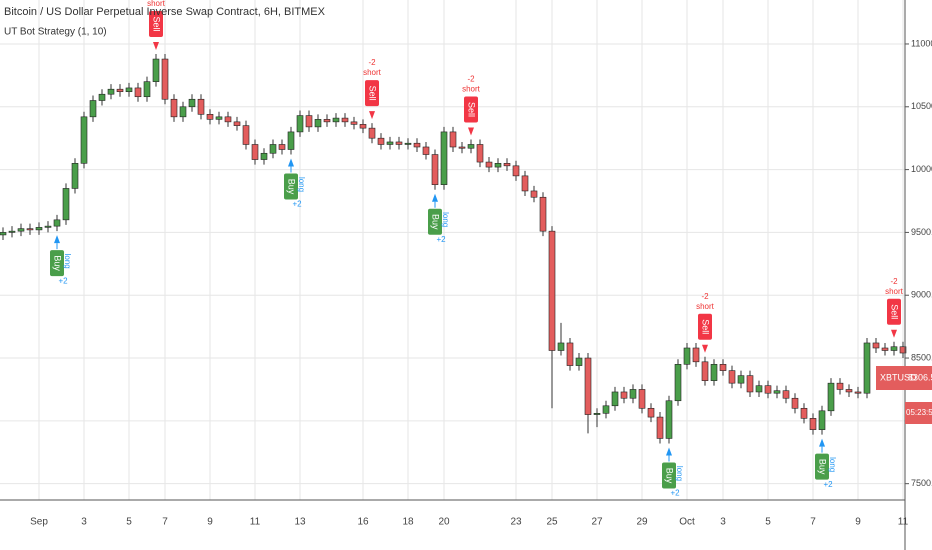 The width and height of the screenshot is (932, 550). I want to click on y-tick-label: 10500.0, so click(921, 106).